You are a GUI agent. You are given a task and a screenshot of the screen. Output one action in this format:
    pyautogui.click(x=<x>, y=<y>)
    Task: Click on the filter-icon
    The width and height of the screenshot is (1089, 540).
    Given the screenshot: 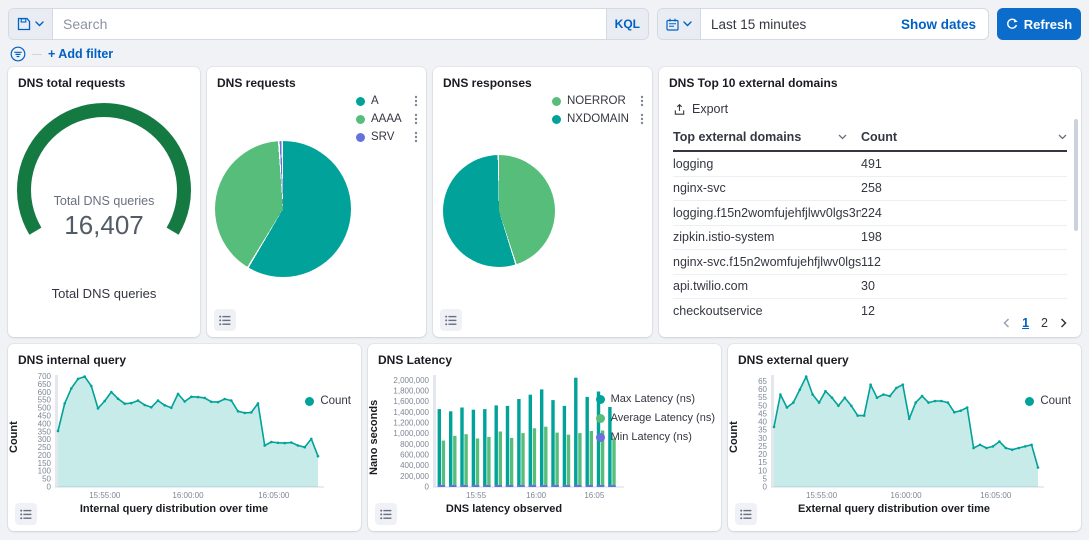 What is the action you would take?
    pyautogui.click(x=18, y=54)
    